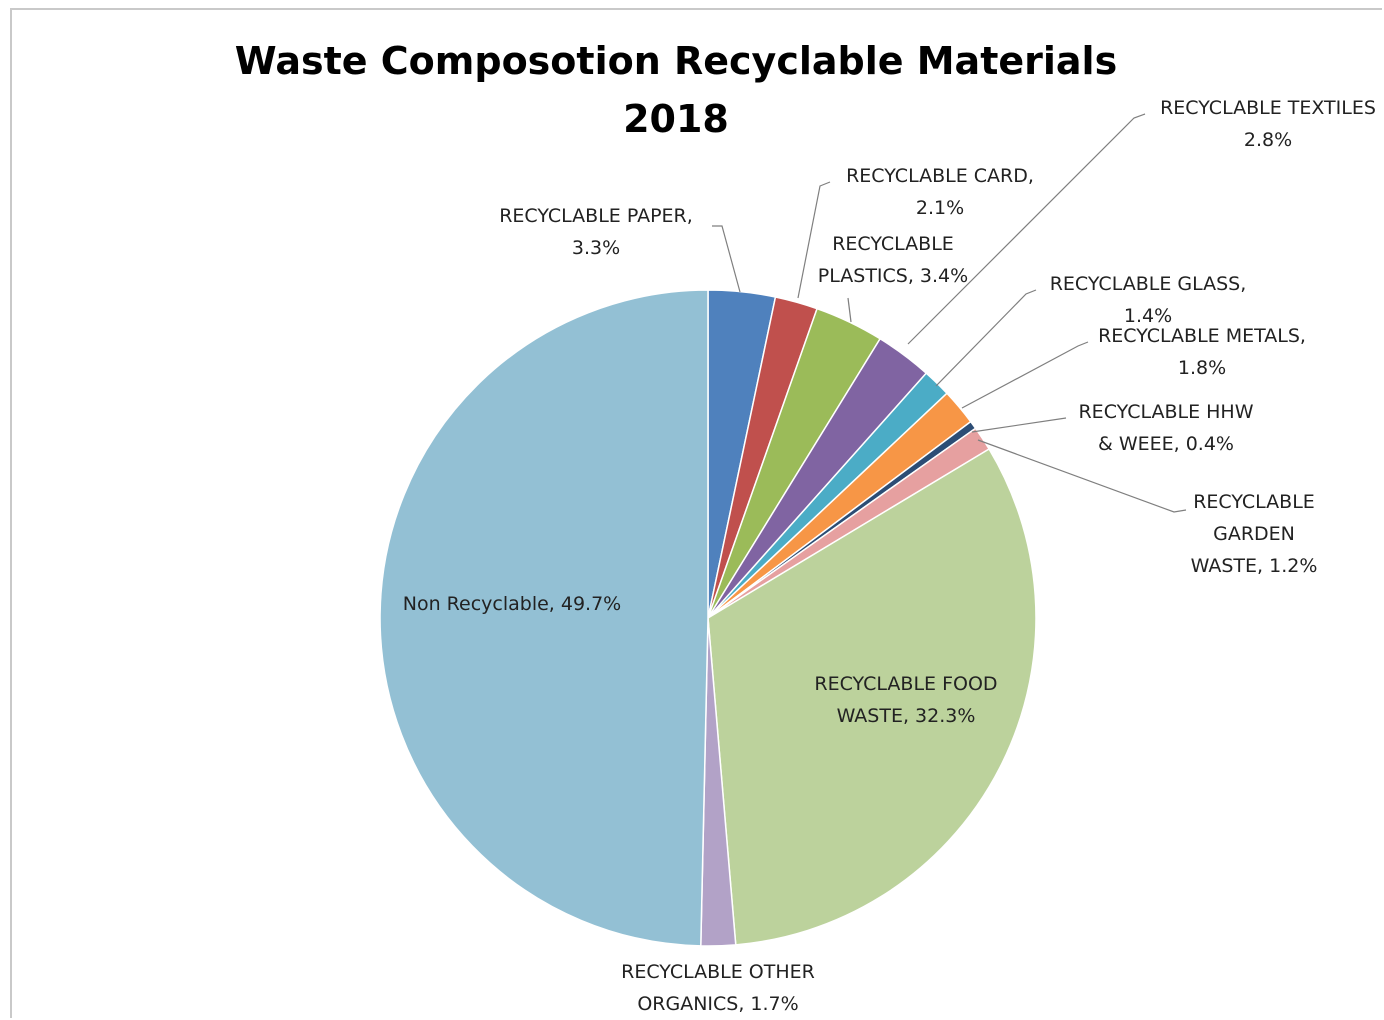  Describe the element at coordinates (1166, 444) in the screenshot. I see `data-label-line: & WEEE, 0.4%` at that location.